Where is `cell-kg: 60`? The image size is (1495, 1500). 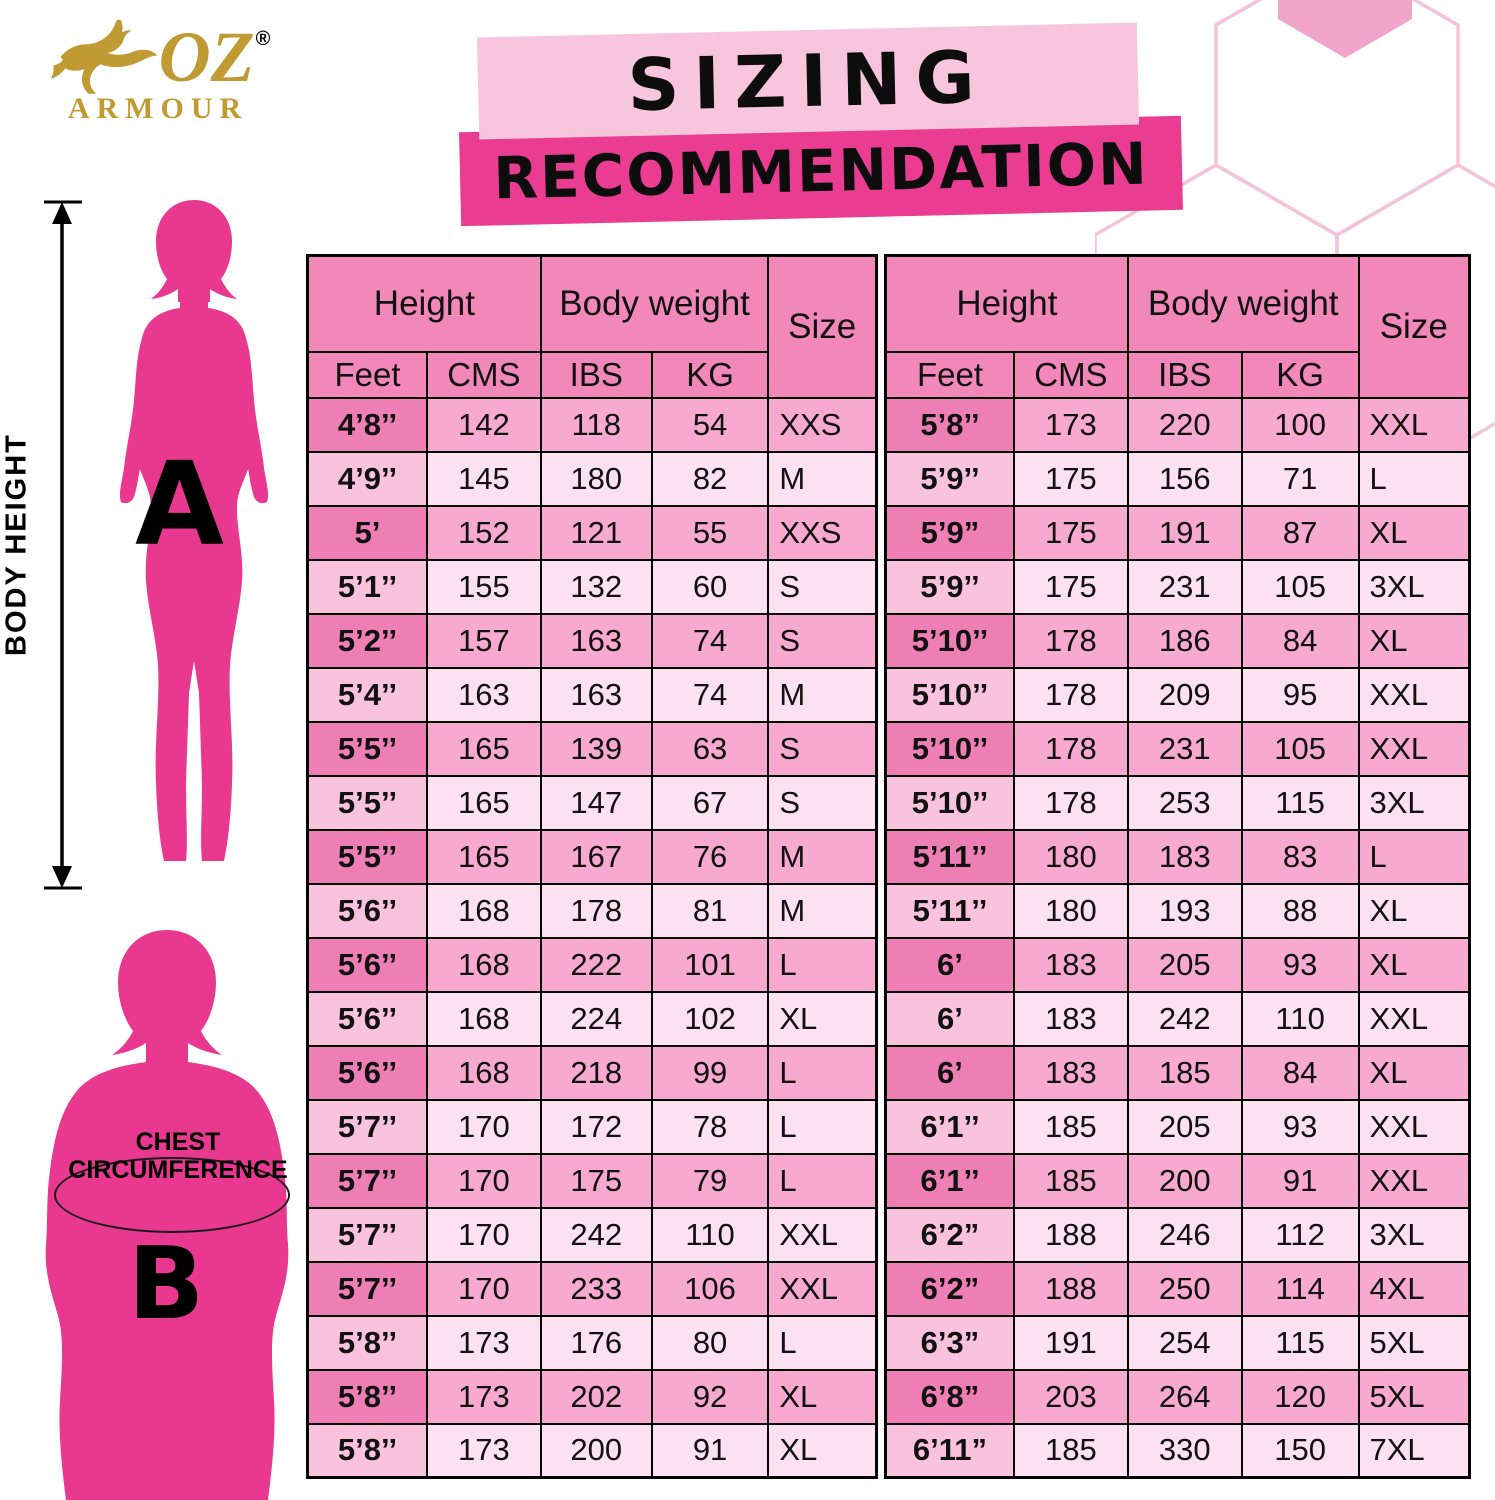
cell-kg: 60 is located at coordinates (710, 586).